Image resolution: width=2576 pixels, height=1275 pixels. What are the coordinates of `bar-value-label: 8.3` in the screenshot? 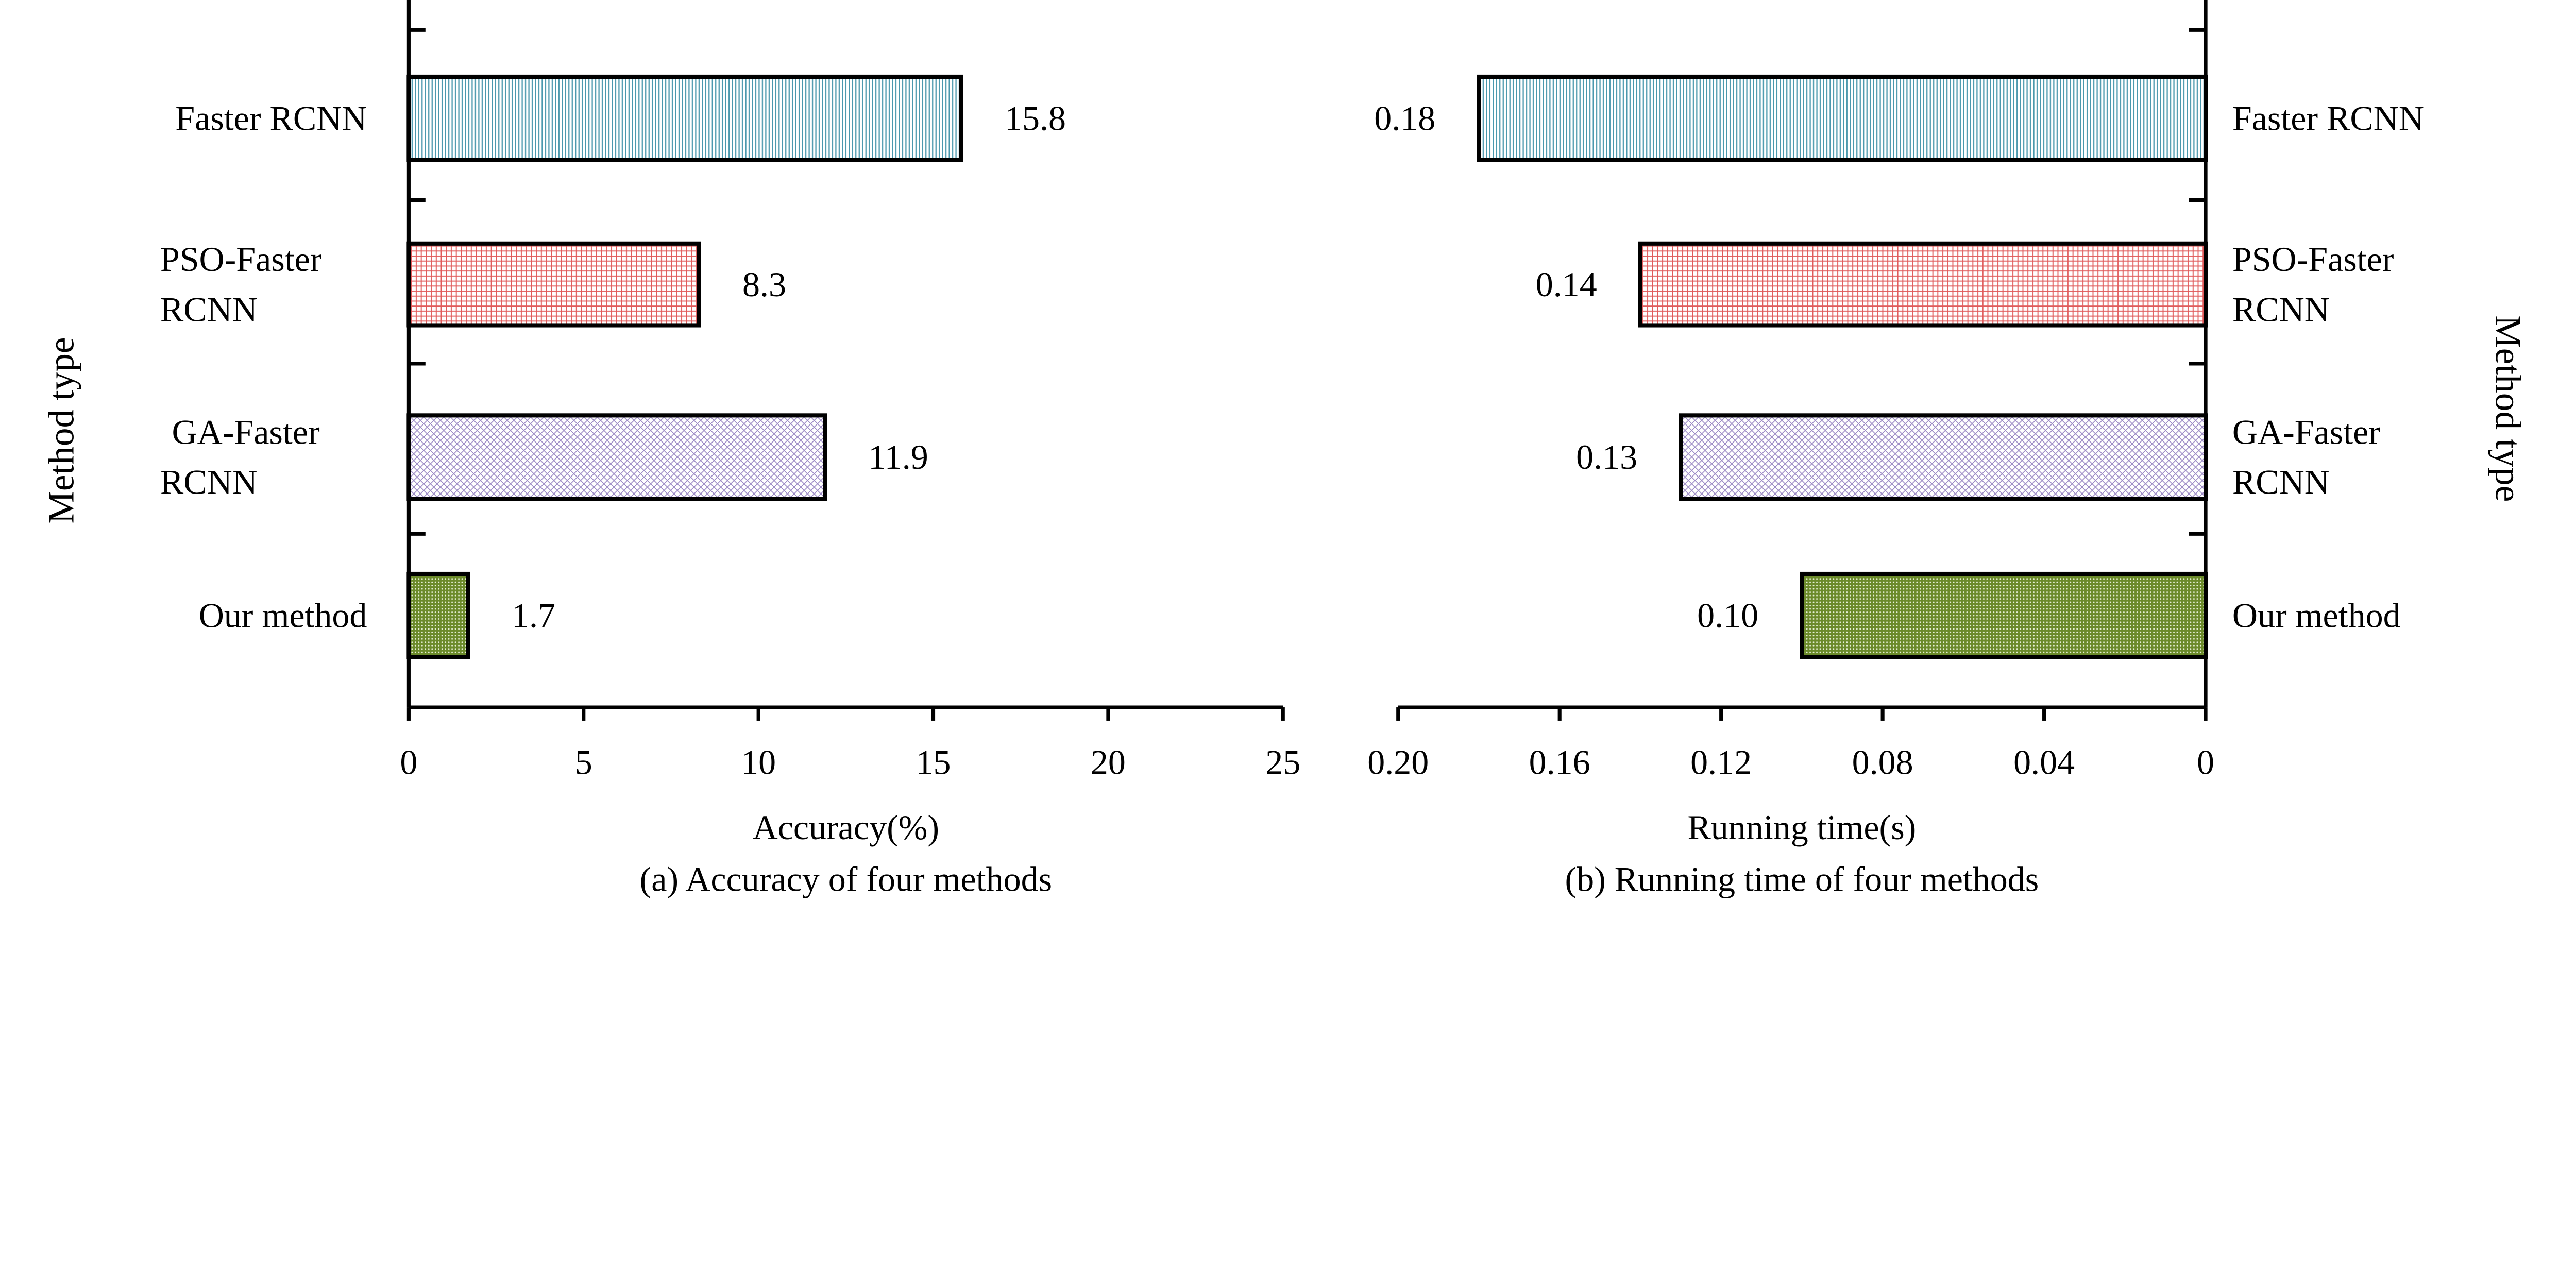 It's located at (764, 284).